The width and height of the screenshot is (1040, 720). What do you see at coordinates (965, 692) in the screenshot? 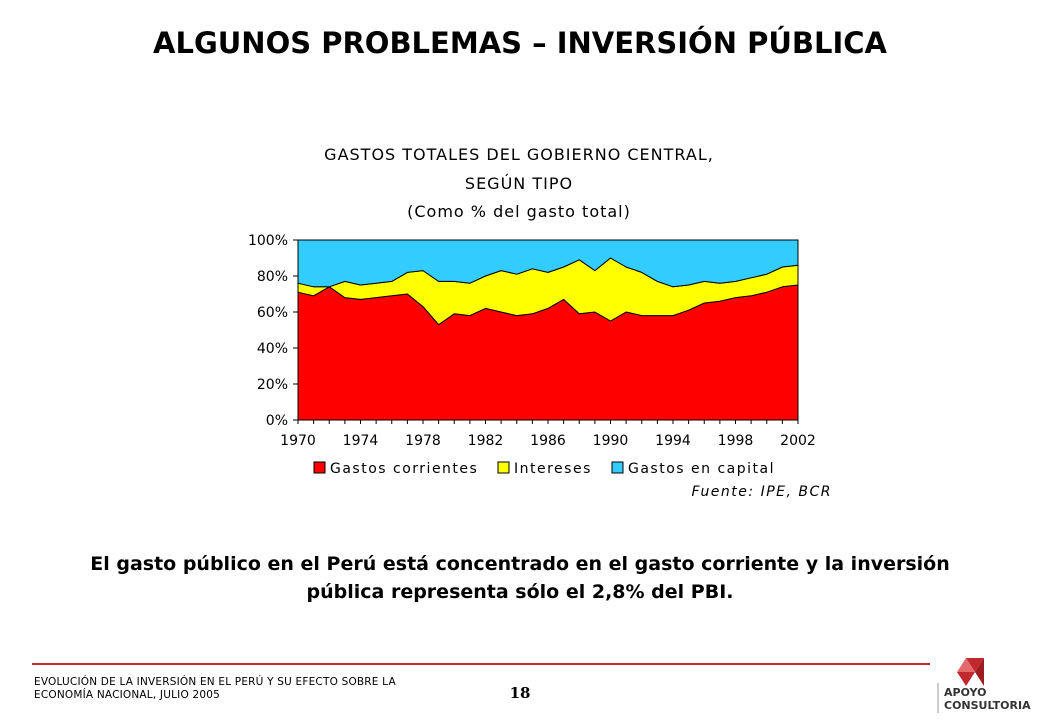
I see `logo-word-1: APOYO` at bounding box center [965, 692].